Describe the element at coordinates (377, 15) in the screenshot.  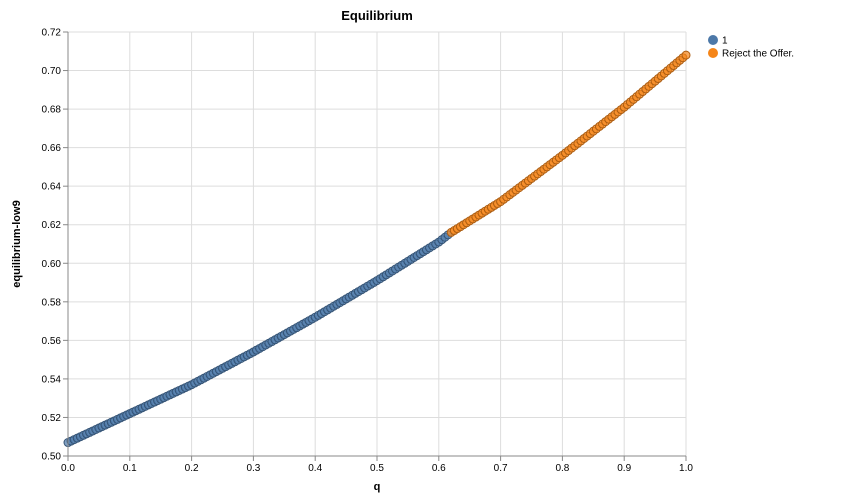
I see `chart-title: Equilibrium` at that location.